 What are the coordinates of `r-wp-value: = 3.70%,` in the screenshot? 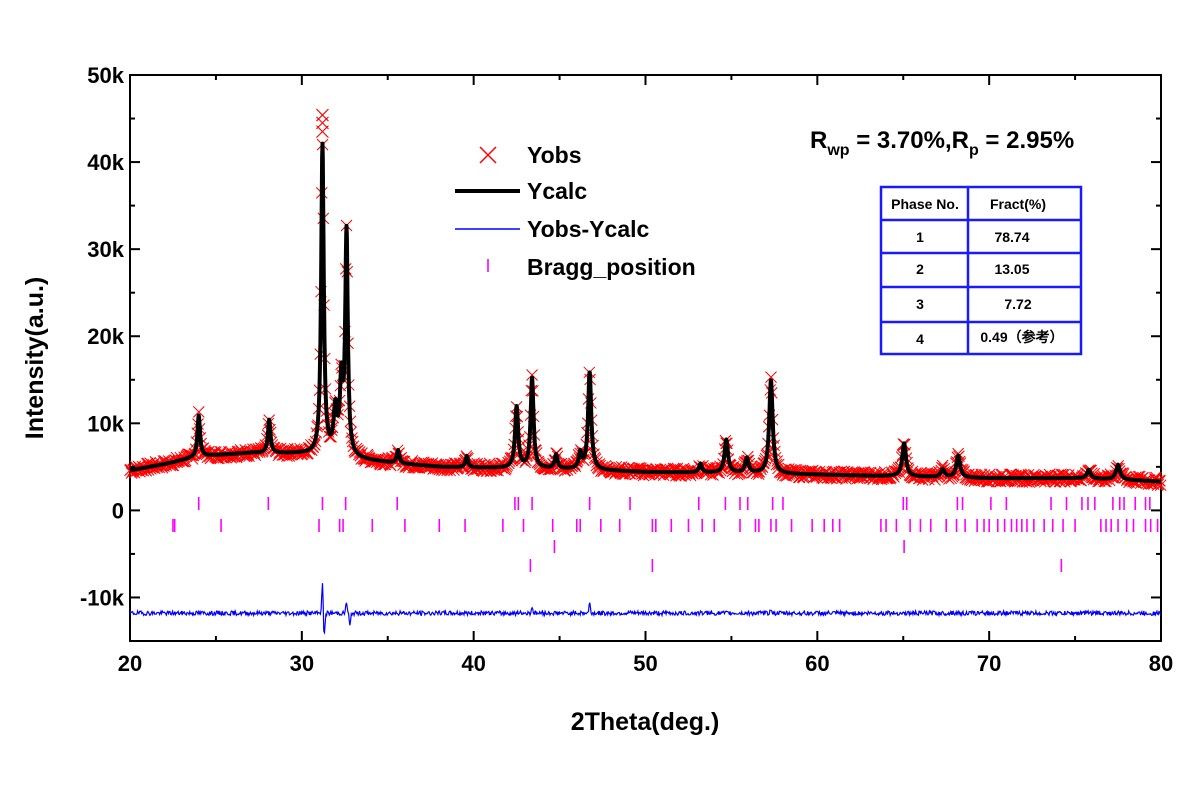 It's located at (901, 140).